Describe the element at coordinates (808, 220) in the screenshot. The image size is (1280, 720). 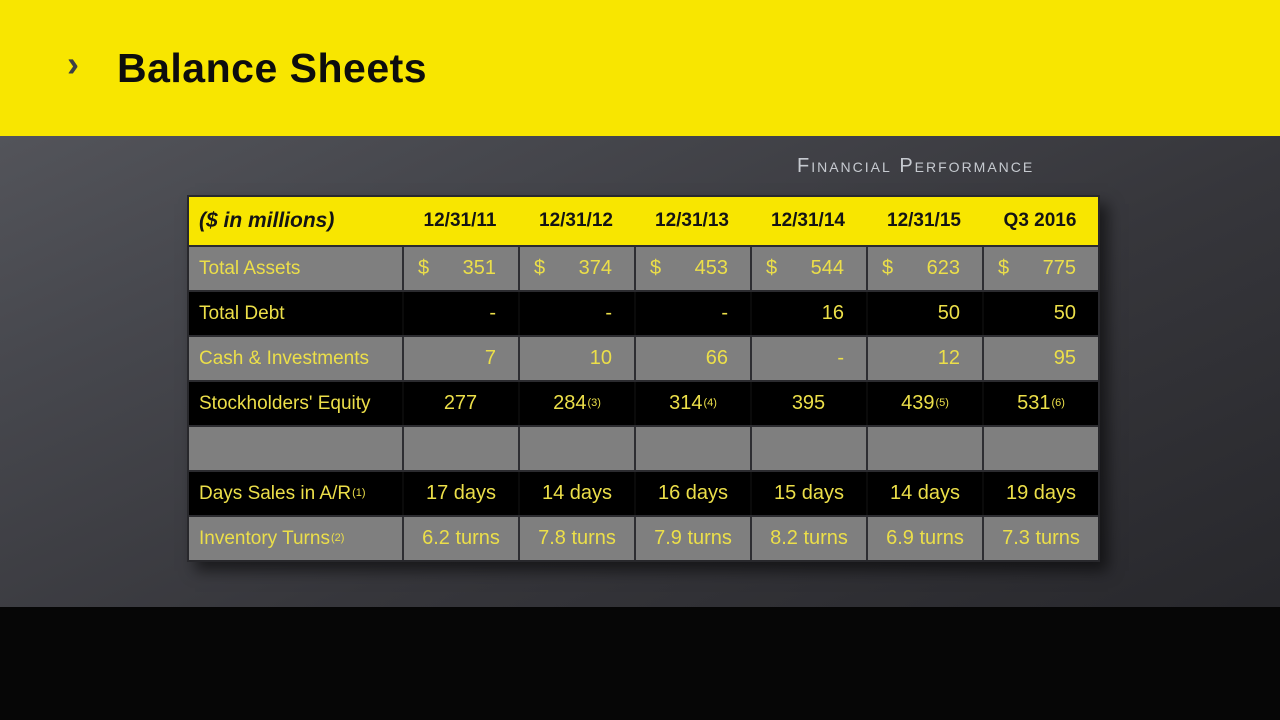
I see `column-header: 12/31/14` at that location.